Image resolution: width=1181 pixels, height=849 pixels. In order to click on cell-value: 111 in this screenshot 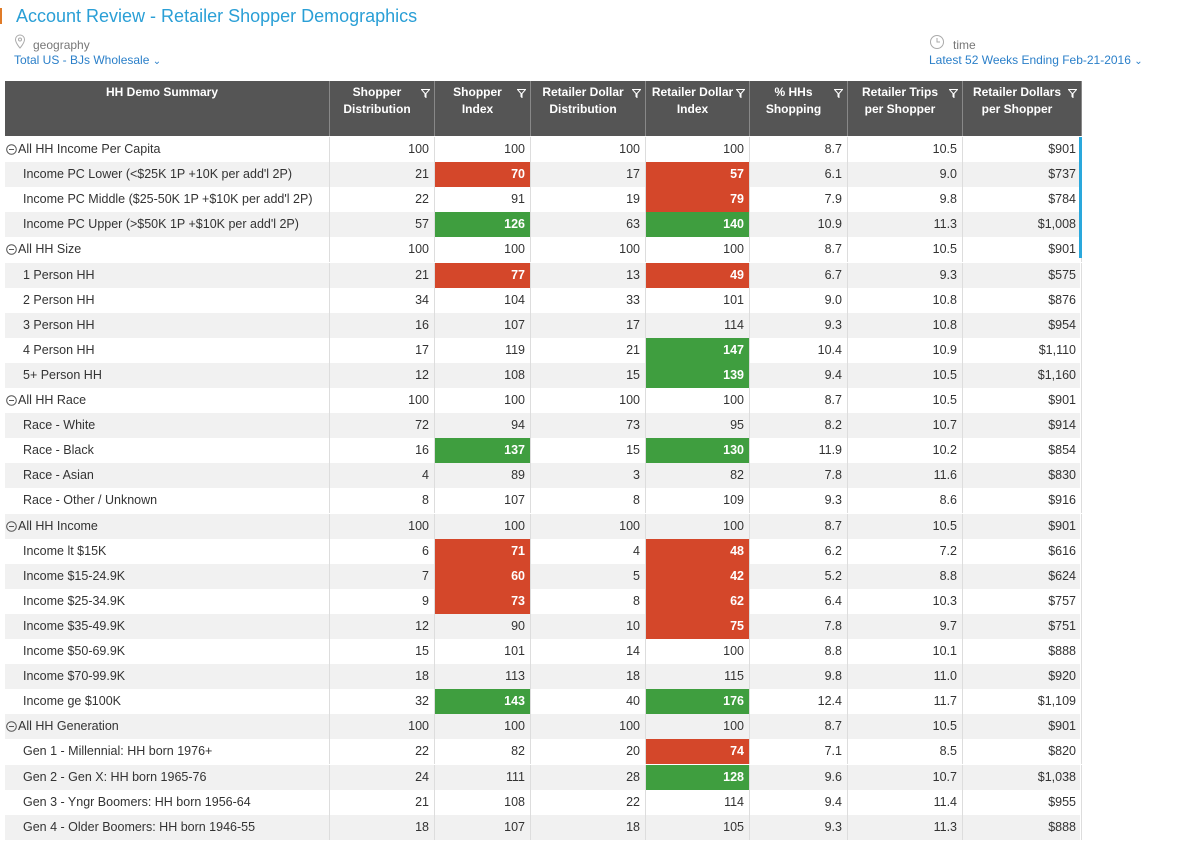, I will do `click(483, 777)`.